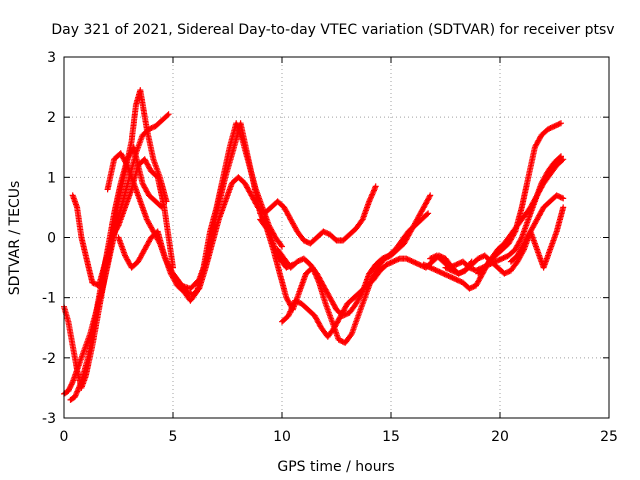 This screenshot has width=640, height=480. I want to click on y-tick-label: 2, so click(51, 118).